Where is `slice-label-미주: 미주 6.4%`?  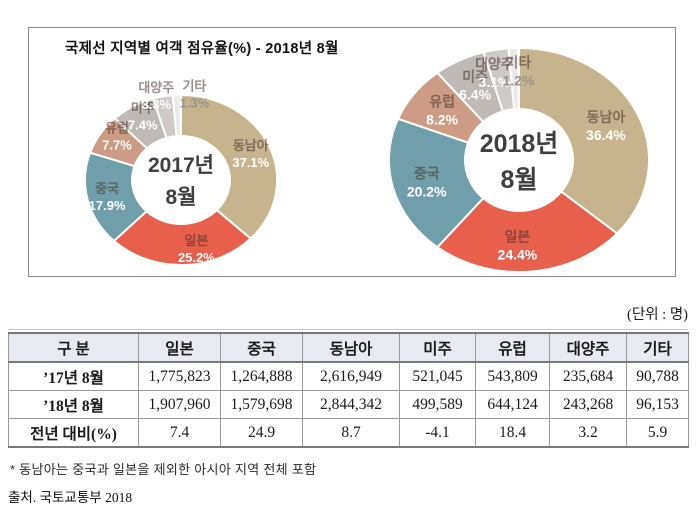 slice-label-미주: 미주 6.4% is located at coordinates (475, 86).